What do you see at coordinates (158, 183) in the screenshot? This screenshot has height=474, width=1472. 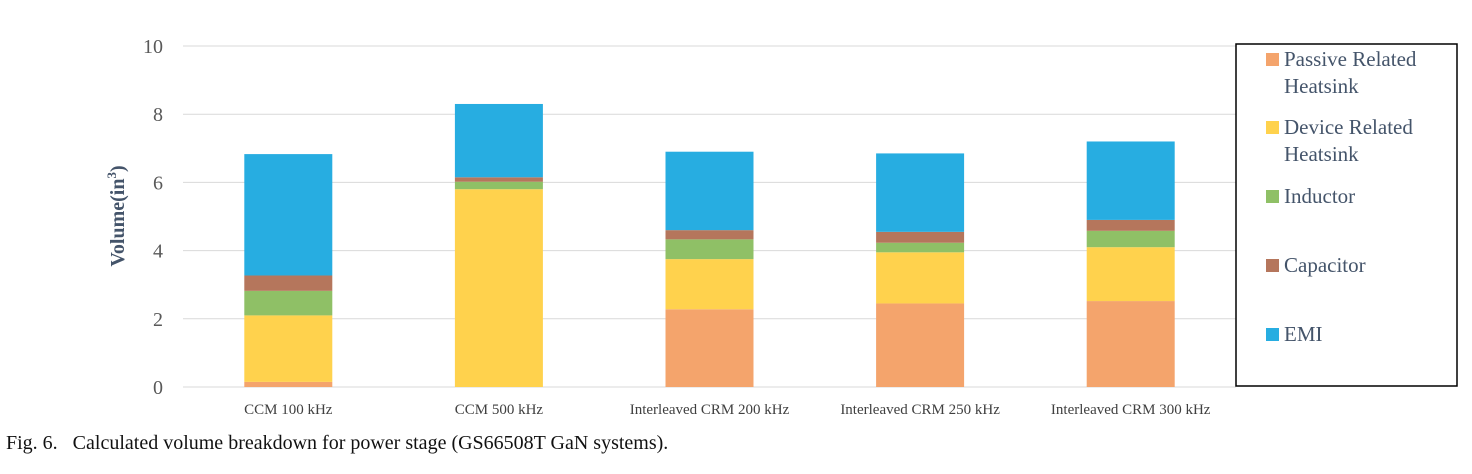 I see `y-tick-label: 6` at bounding box center [158, 183].